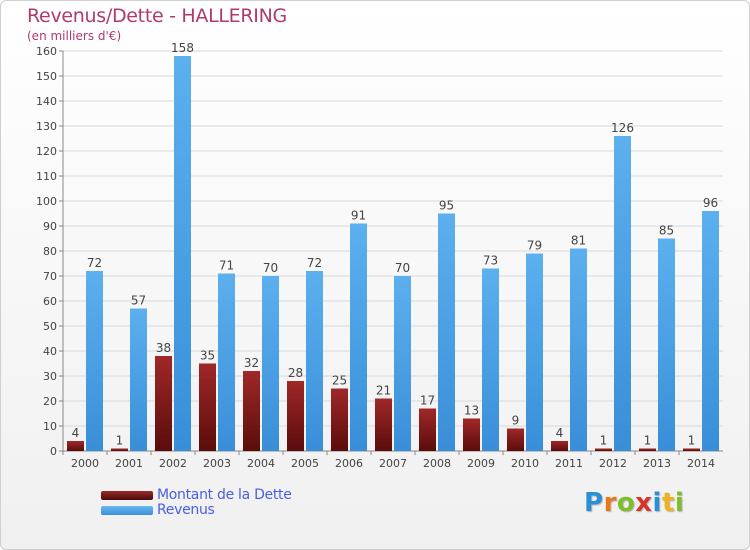  Describe the element at coordinates (594, 503) in the screenshot. I see `logo-letter: P` at that location.